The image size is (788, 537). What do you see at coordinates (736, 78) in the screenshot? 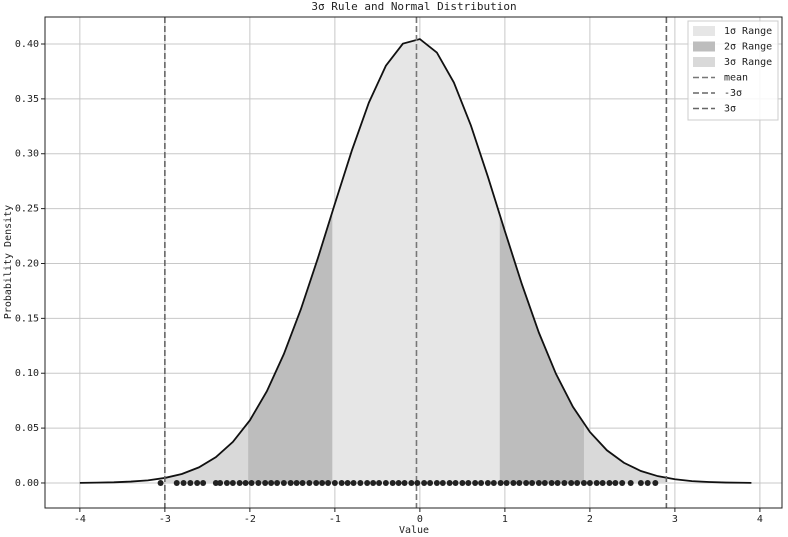
I see `legend-label: mean` at bounding box center [736, 78].